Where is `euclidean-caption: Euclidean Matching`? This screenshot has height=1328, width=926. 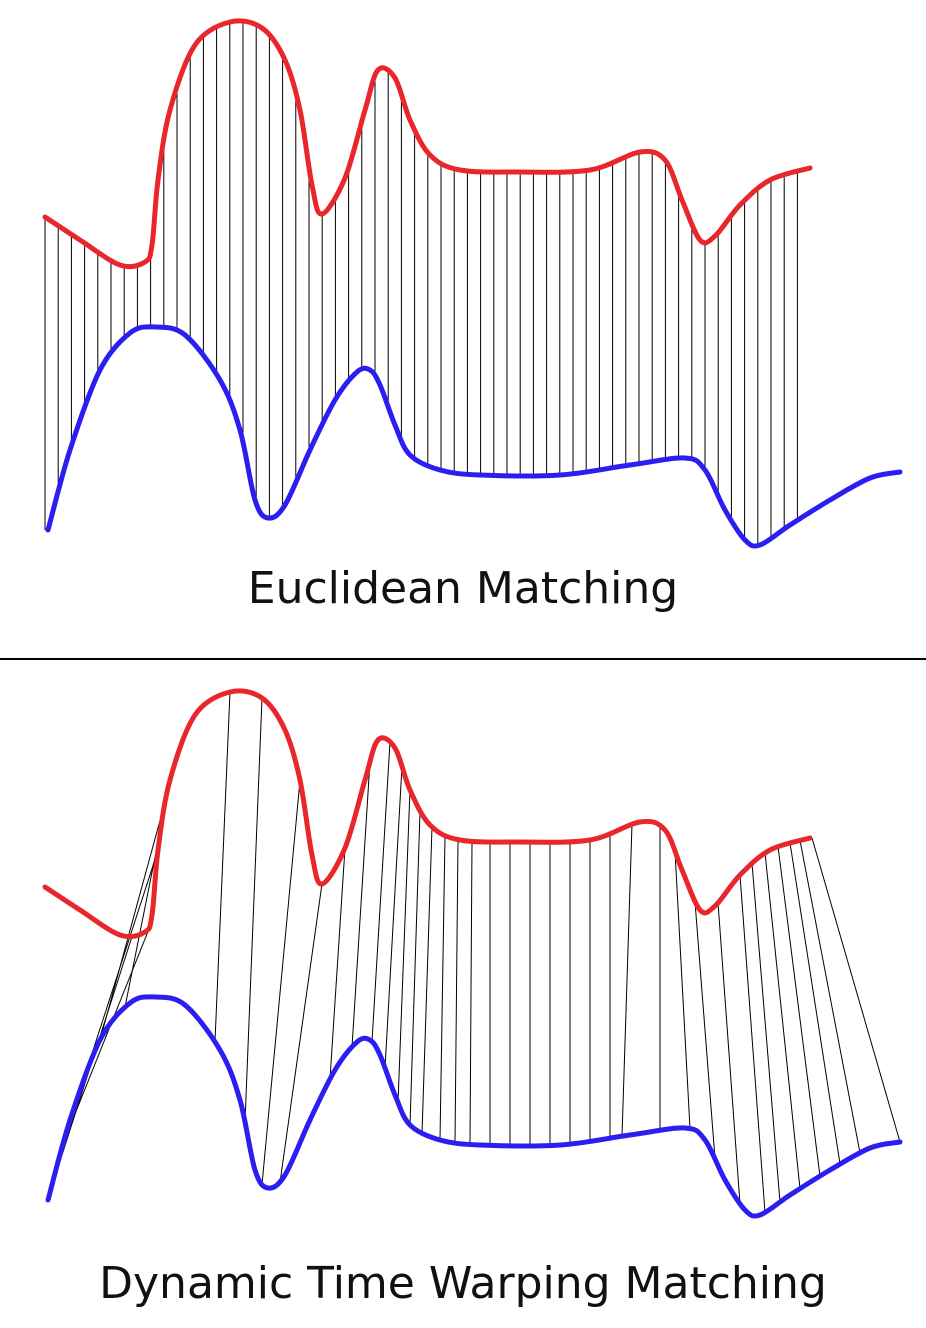 euclidean-caption: Euclidean Matching is located at coordinates (463, 588).